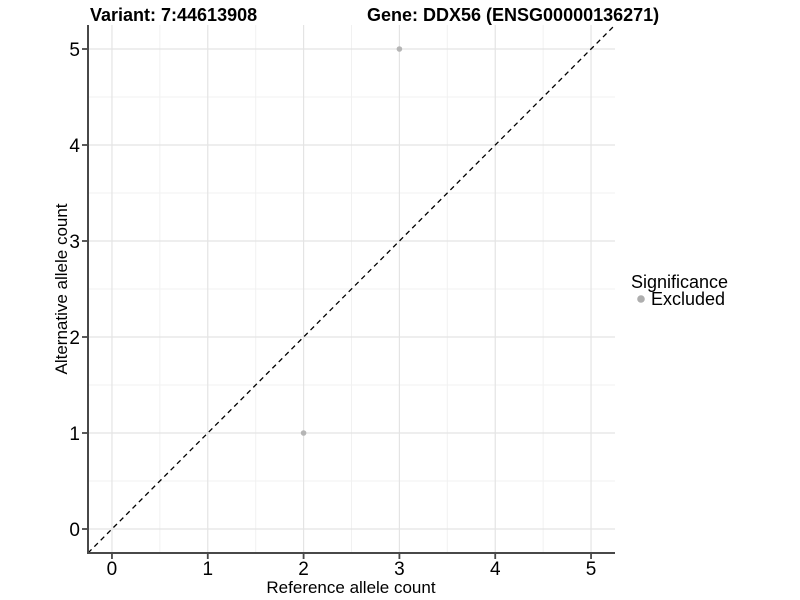 The image size is (800, 600). Describe the element at coordinates (303, 569) in the screenshot. I see `x-tick-label: 2` at that location.